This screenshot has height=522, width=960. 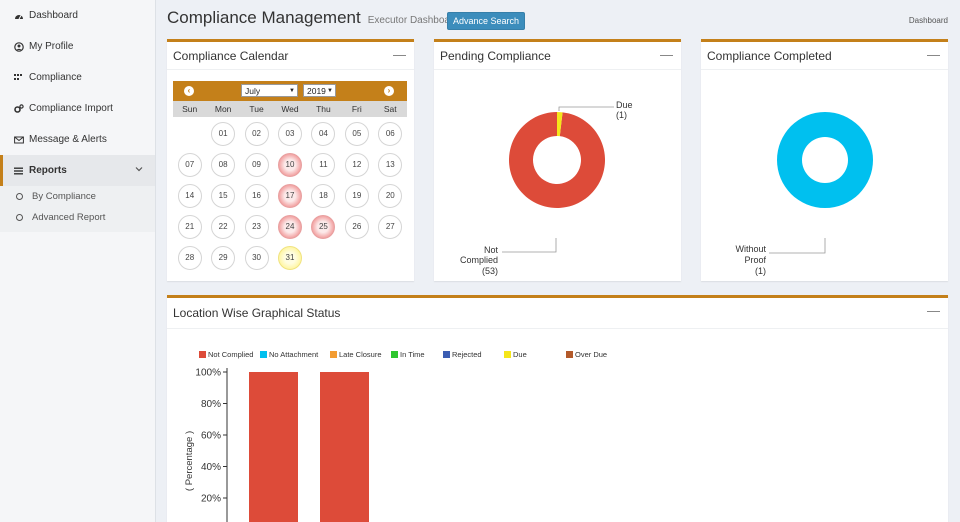 I want to click on location-bar-chart: 100% 80% 60% 40% 20% ( Percentage ), so click(x=276, y=445).